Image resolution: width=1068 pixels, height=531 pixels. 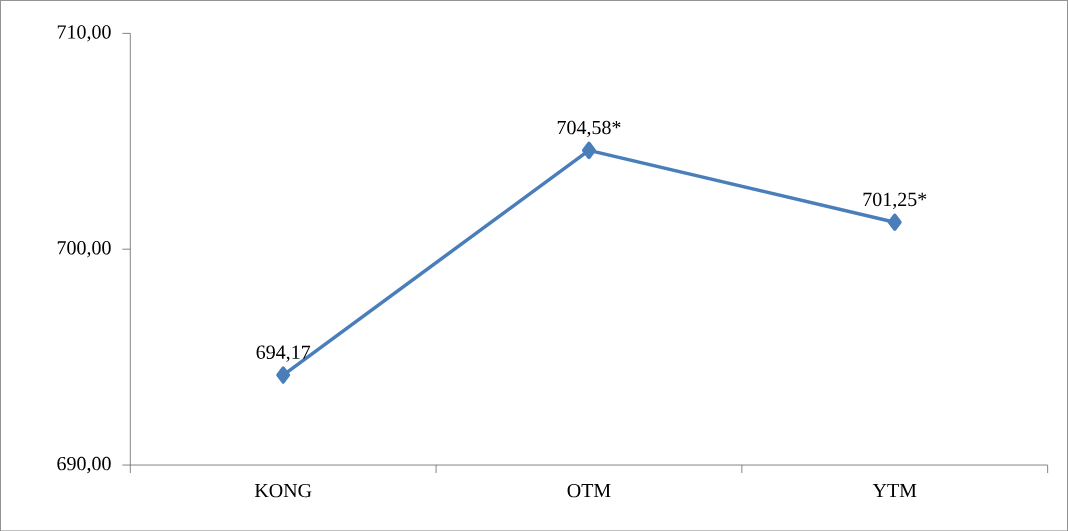 I want to click on data-label: 701,25*, so click(x=895, y=200).